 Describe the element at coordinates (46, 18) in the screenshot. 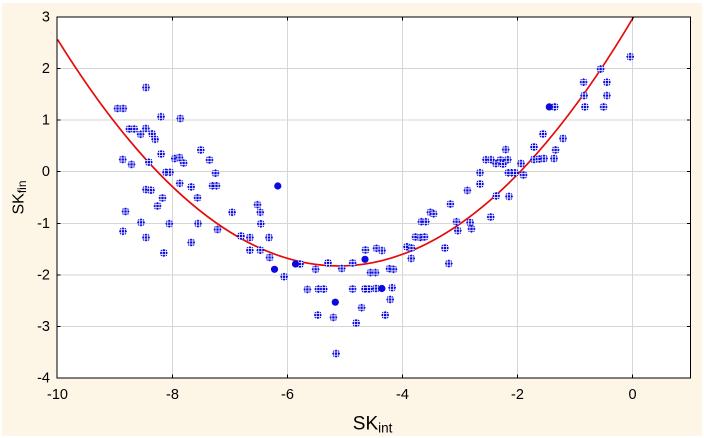

I see `svg-text: 3` at that location.